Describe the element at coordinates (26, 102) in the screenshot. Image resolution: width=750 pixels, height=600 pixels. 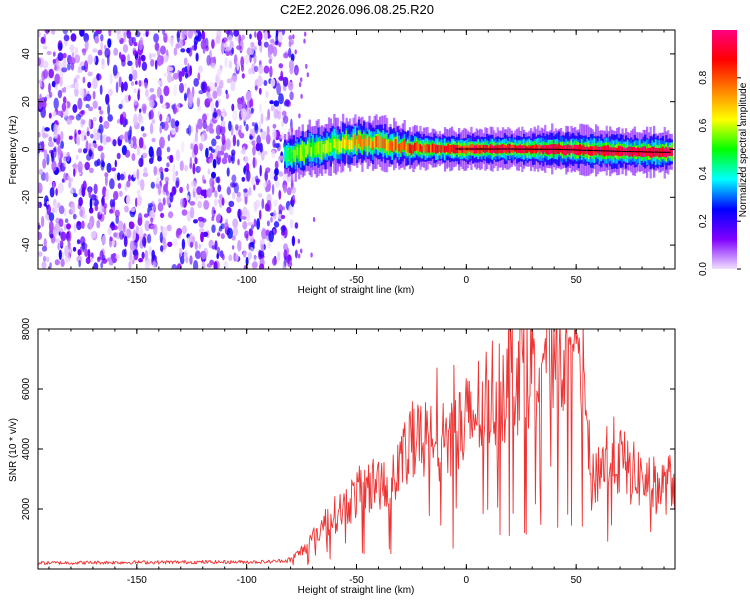
I see `spectrogram-y-tick-label: 20` at that location.